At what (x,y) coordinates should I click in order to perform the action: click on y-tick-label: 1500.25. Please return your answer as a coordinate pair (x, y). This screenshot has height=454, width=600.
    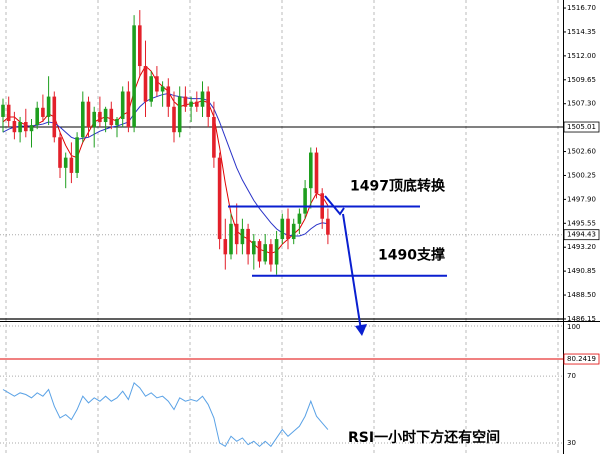
    Looking at the image, I should click on (581, 175).